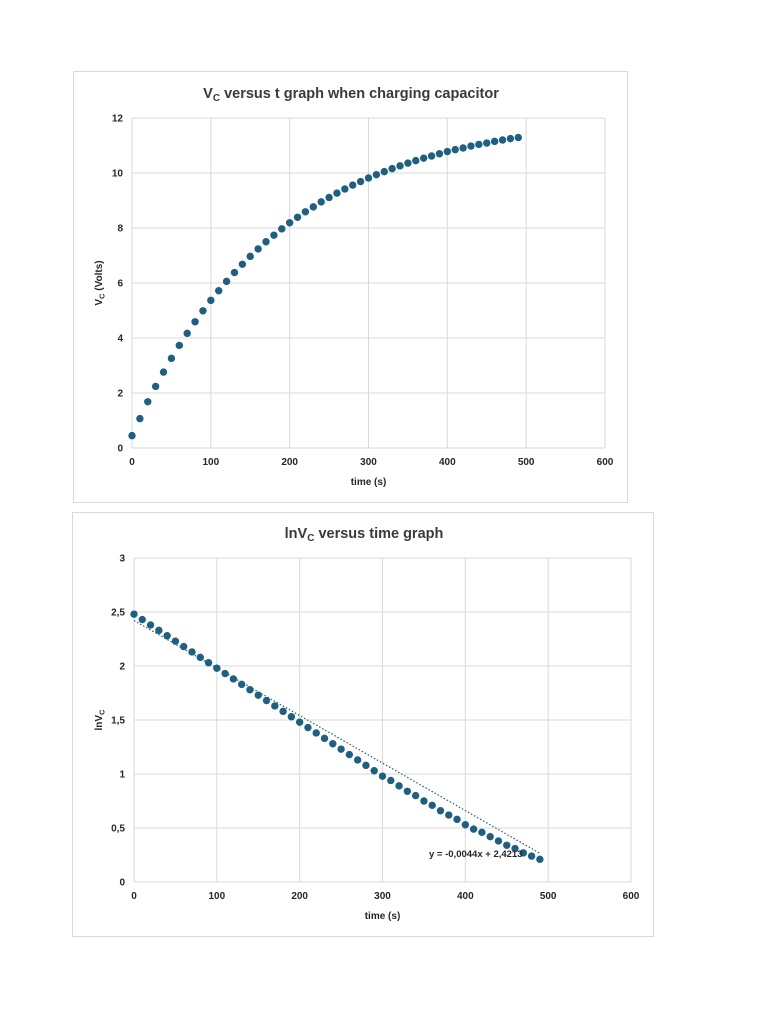  What do you see at coordinates (118, 613) in the screenshot?
I see `y-tick-label: 2,5` at bounding box center [118, 613].